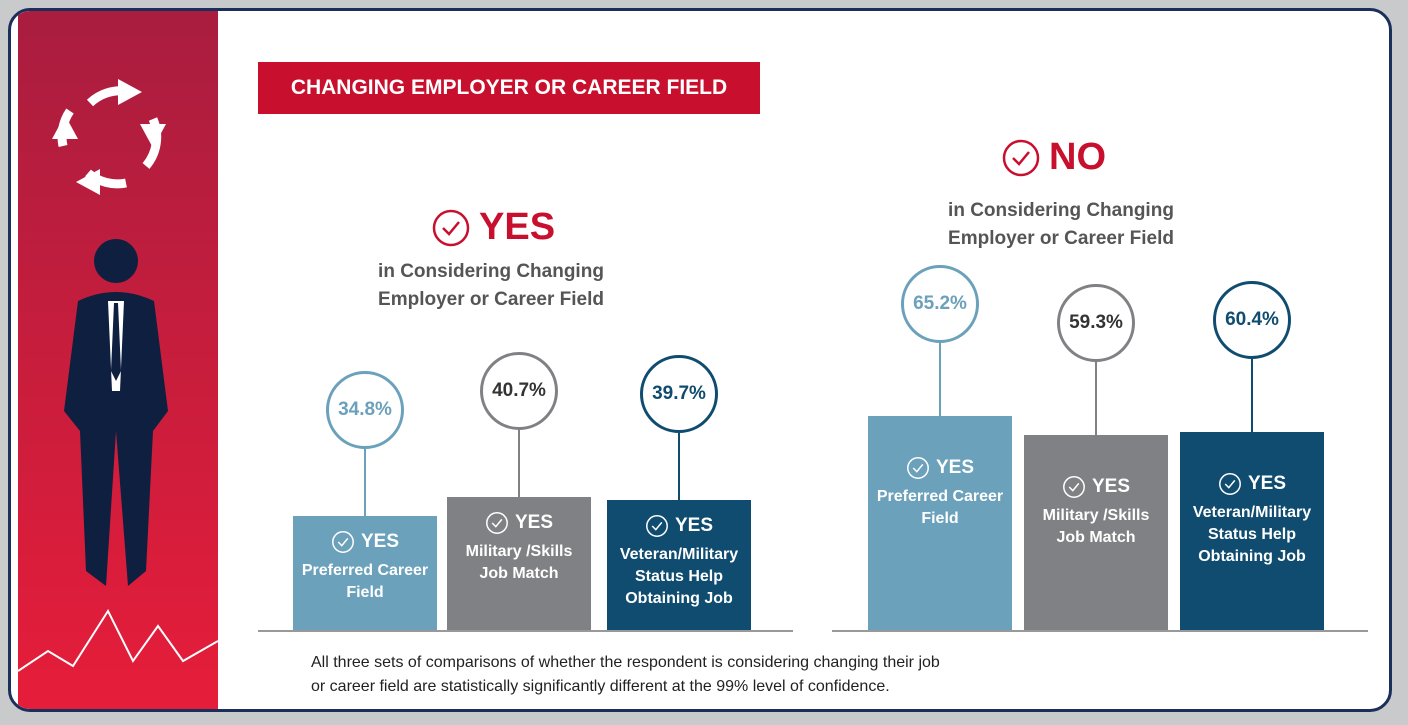 The image size is (1408, 725). Describe the element at coordinates (509, 88) in the screenshot. I see `title: CHANGING EMPLOYER OR CAREER FIELD` at that location.